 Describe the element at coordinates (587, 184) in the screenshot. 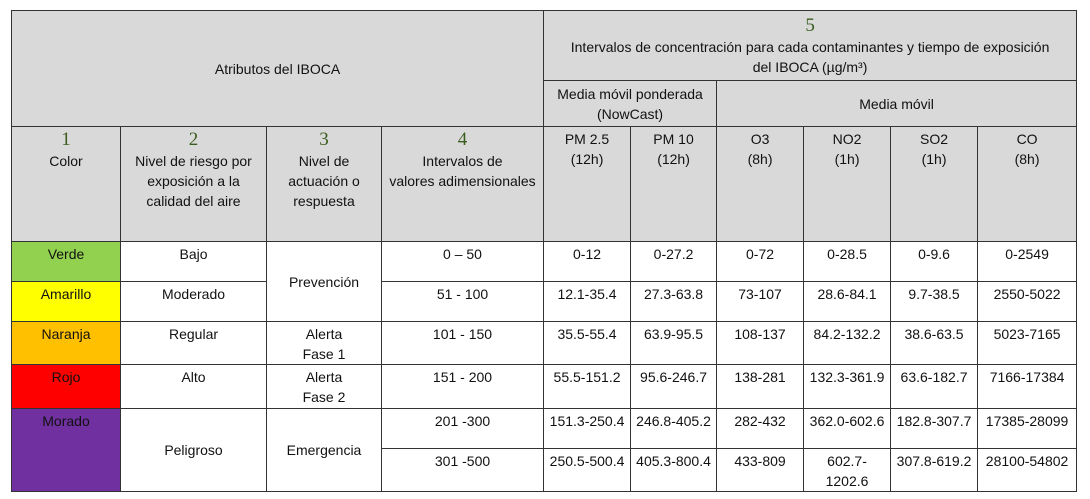

I see `column-header: PM 2.5 (12h)` at that location.